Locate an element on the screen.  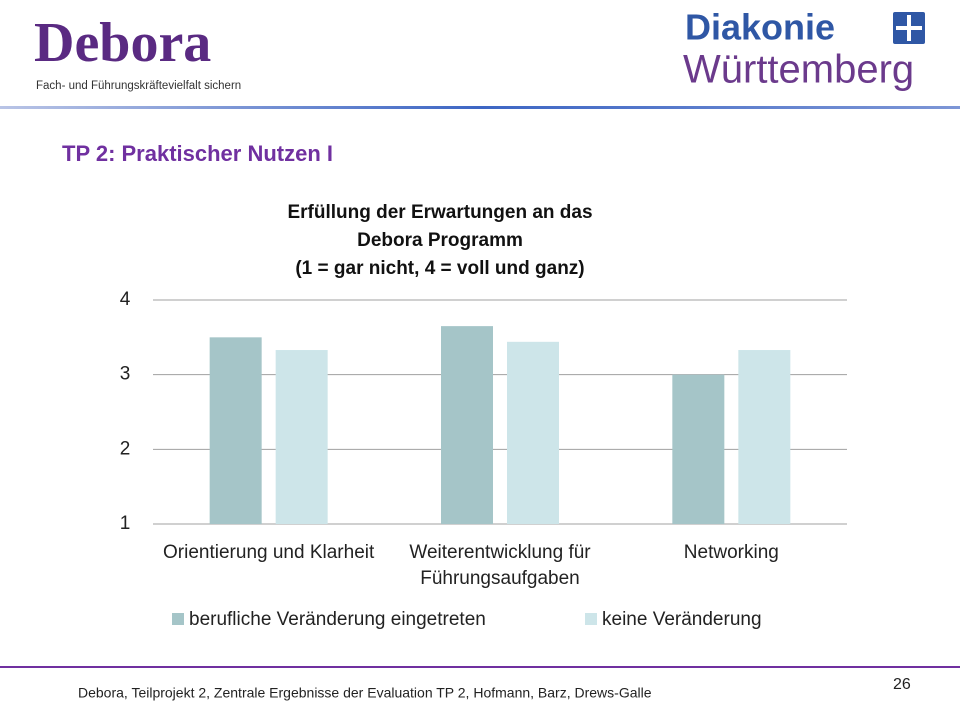
x-tick-label: Networking is located at coordinates (731, 552).